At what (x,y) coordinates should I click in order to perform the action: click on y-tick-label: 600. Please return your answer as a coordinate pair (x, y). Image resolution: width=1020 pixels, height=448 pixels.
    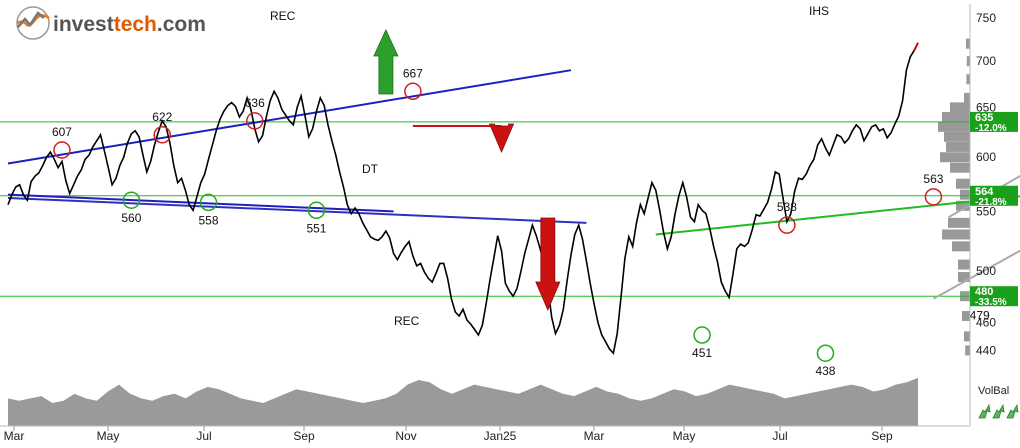
    Looking at the image, I should click on (986, 157).